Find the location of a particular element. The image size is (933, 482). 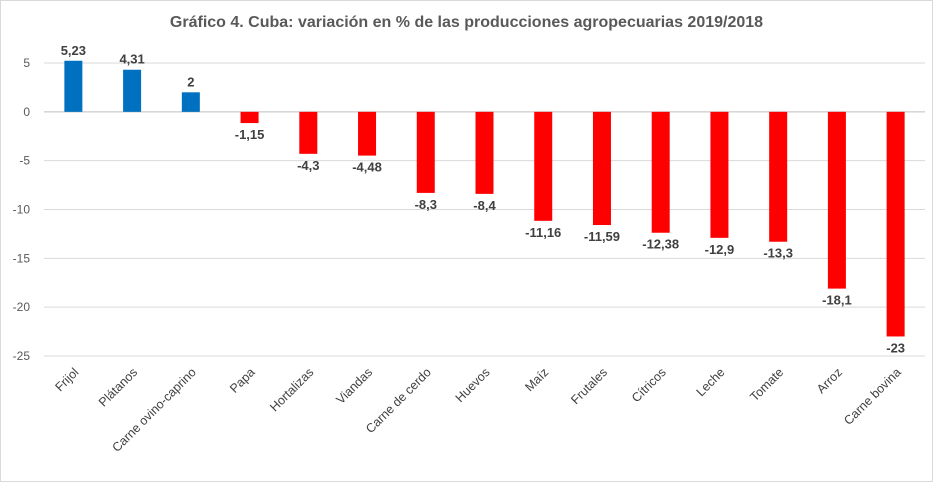

data-label: -12,38 is located at coordinates (660, 244).